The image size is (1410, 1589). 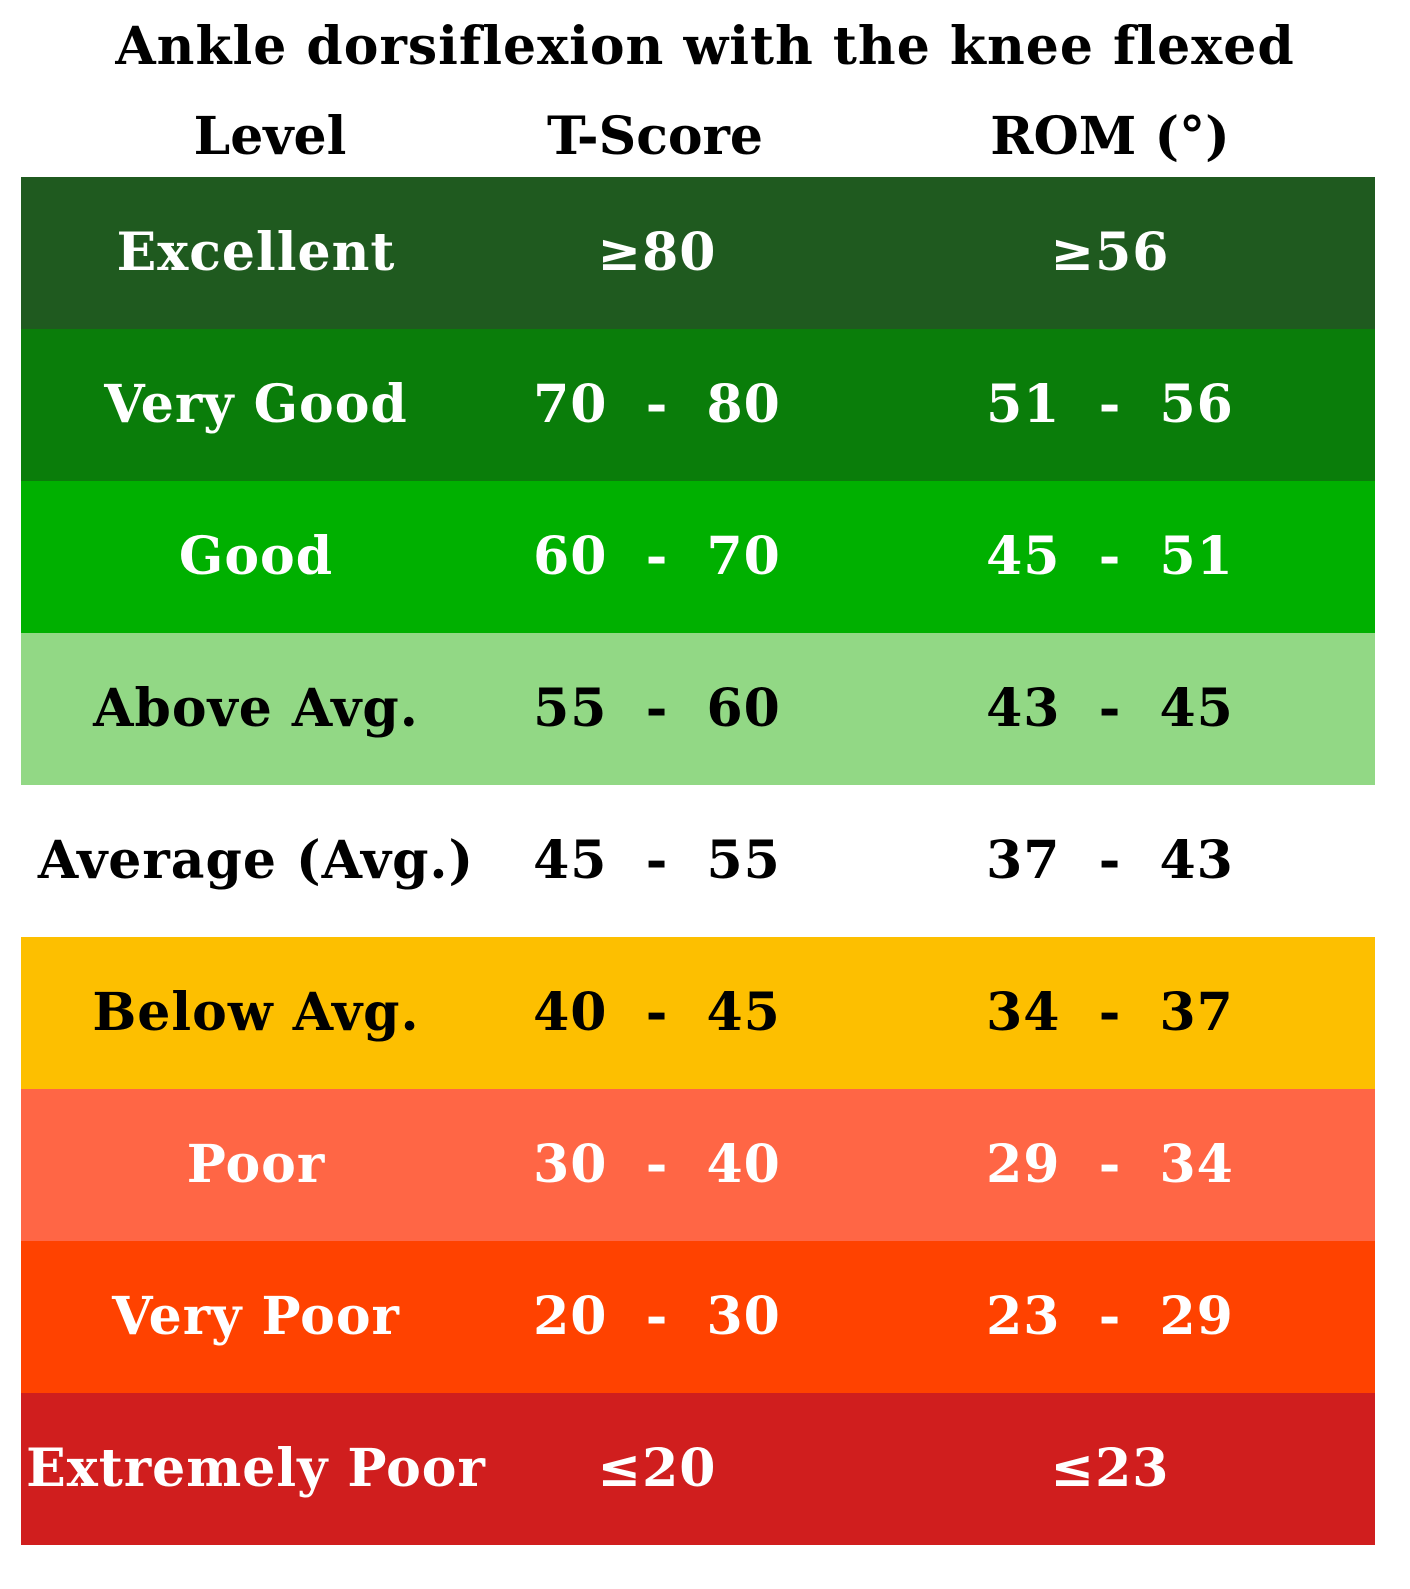 I want to click on cell-rom: 43 - 45, so click(x=1110, y=708).